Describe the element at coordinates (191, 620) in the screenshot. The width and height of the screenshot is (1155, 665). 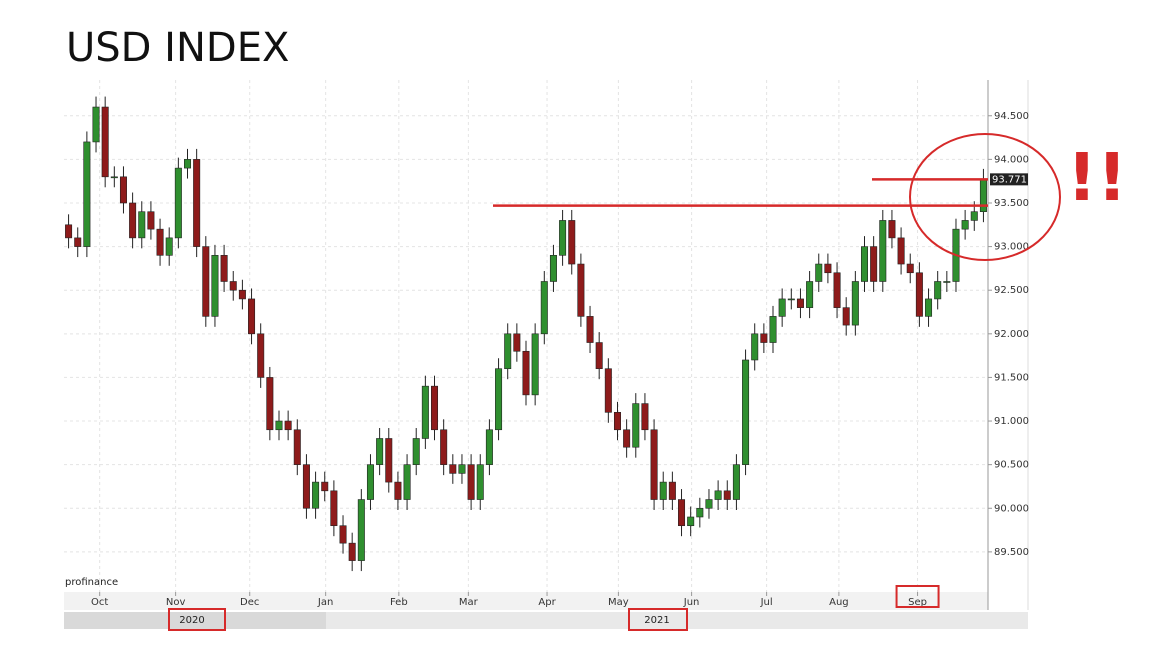
I see `period-label: 2020` at that location.